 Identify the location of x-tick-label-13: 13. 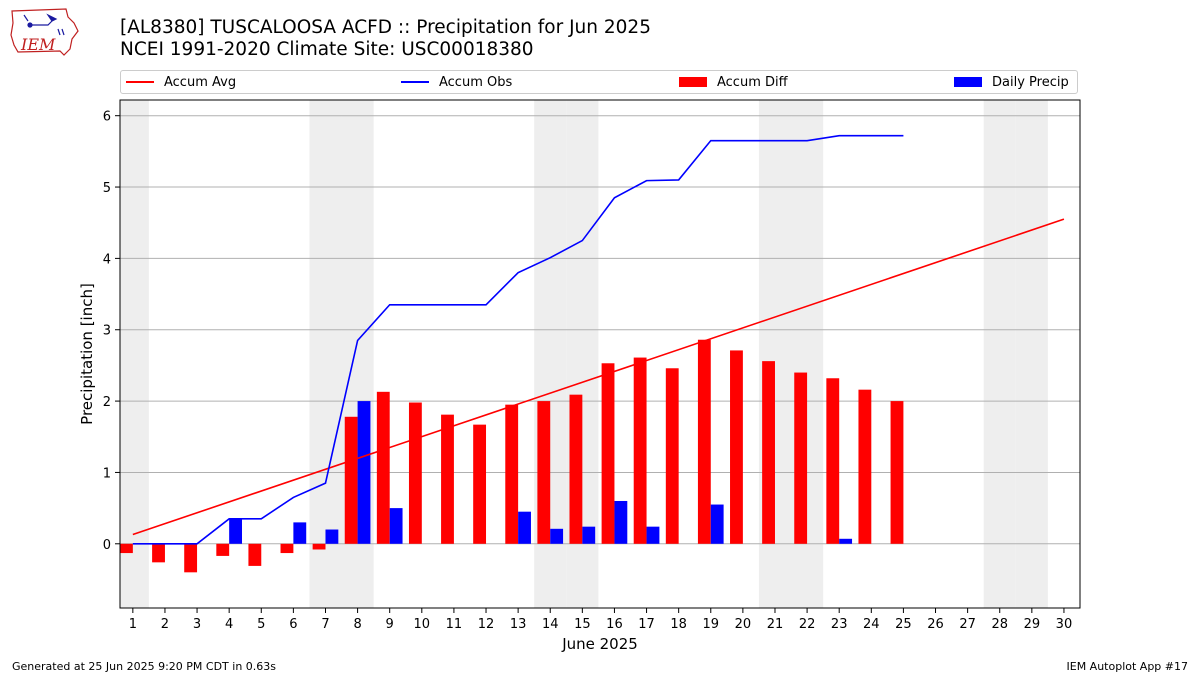
(518, 624).